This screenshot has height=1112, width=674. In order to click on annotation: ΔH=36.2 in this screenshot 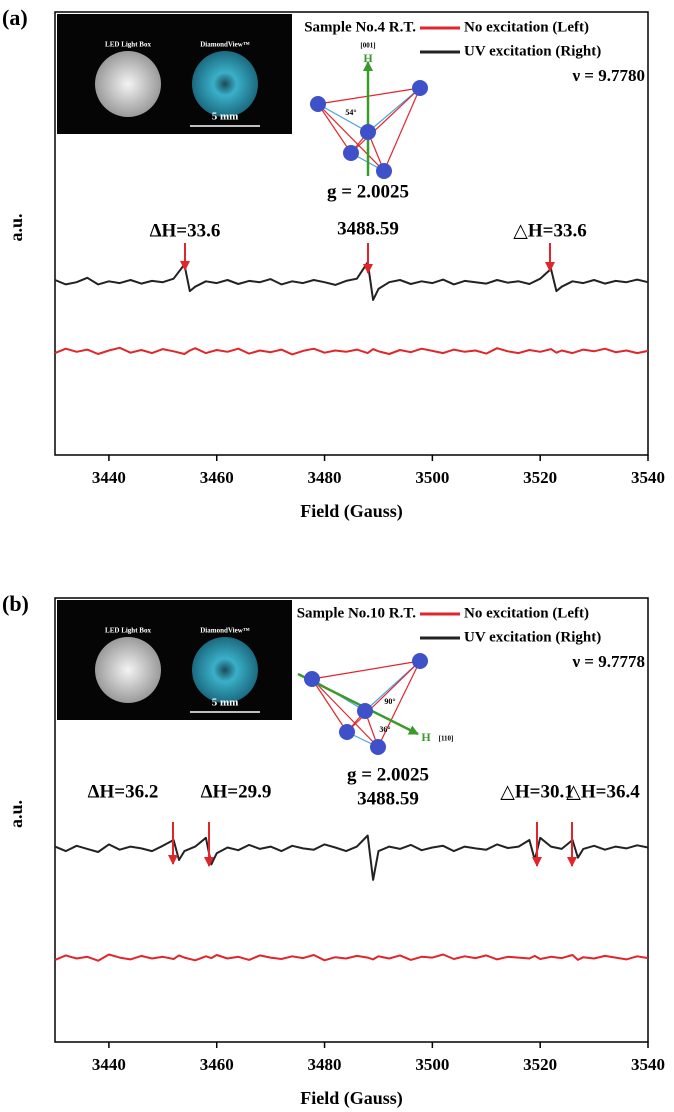, I will do `click(123, 791)`.